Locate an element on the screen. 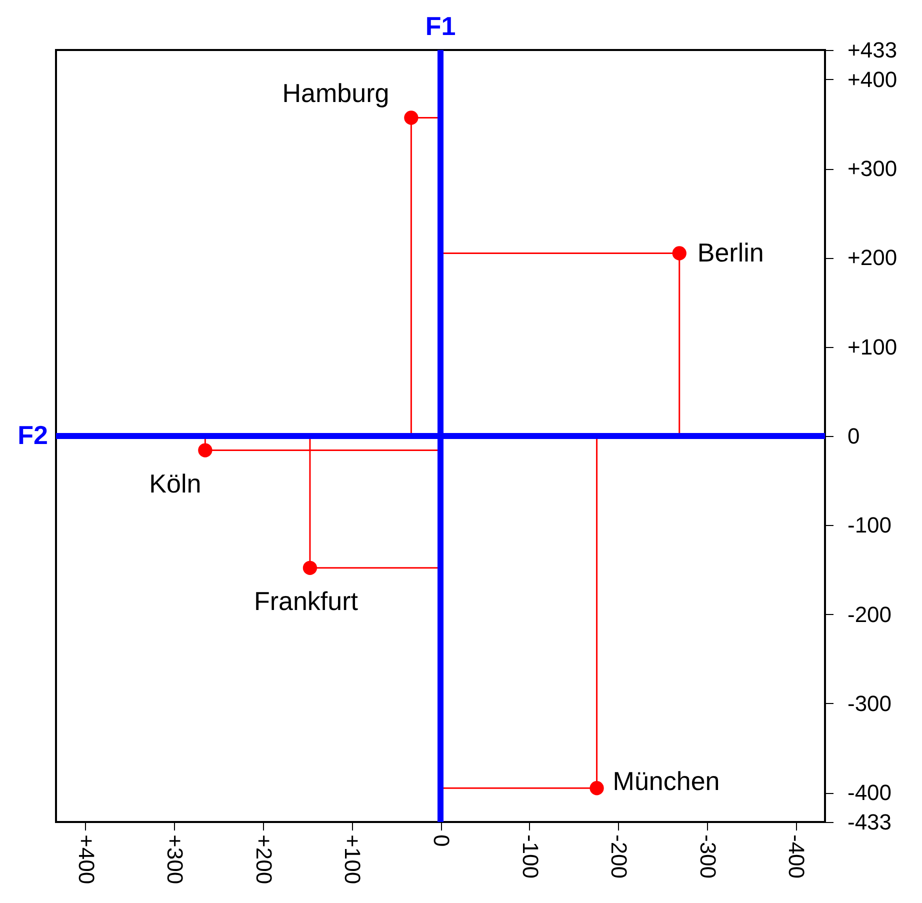  x-tick-label: +300 is located at coordinates (175, 859).